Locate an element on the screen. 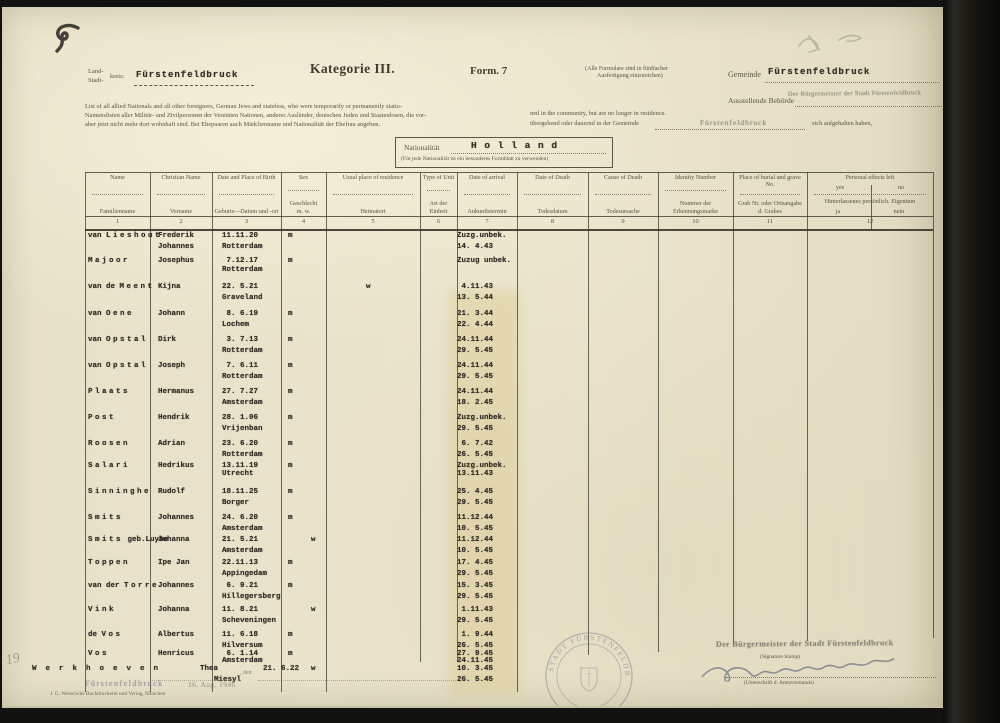 This screenshot has width=1000, height=723. surname: Lieshout is located at coordinates (134, 236).